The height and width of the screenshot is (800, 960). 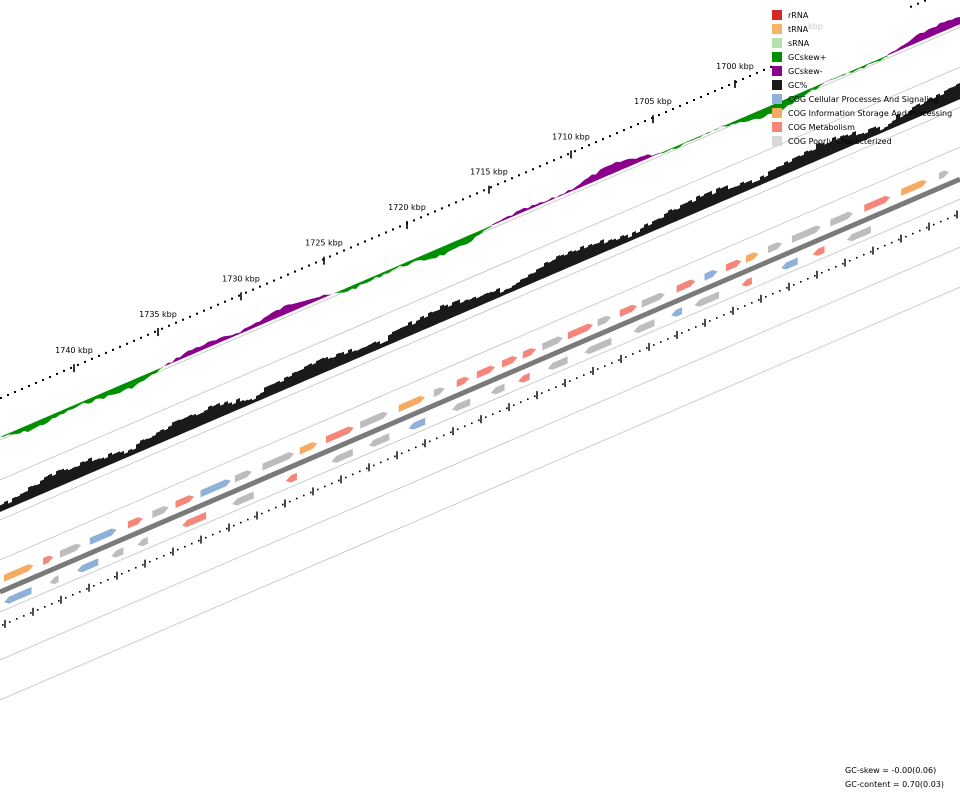 I want to click on legend-item-cog-cellular: COG Cellular Processes And Signaling, so click(x=862, y=99).